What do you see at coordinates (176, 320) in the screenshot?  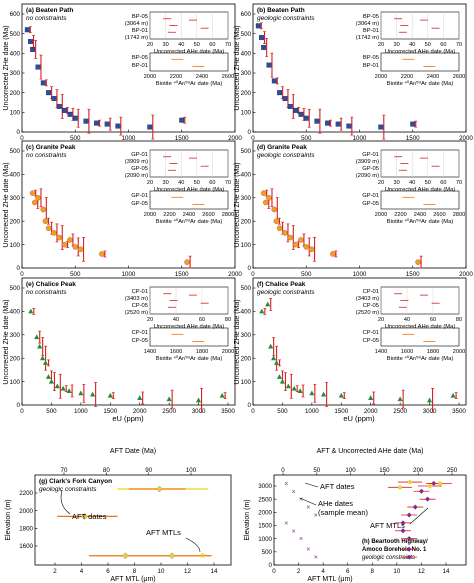 I see `inset-tick-label: 40` at bounding box center [176, 320].